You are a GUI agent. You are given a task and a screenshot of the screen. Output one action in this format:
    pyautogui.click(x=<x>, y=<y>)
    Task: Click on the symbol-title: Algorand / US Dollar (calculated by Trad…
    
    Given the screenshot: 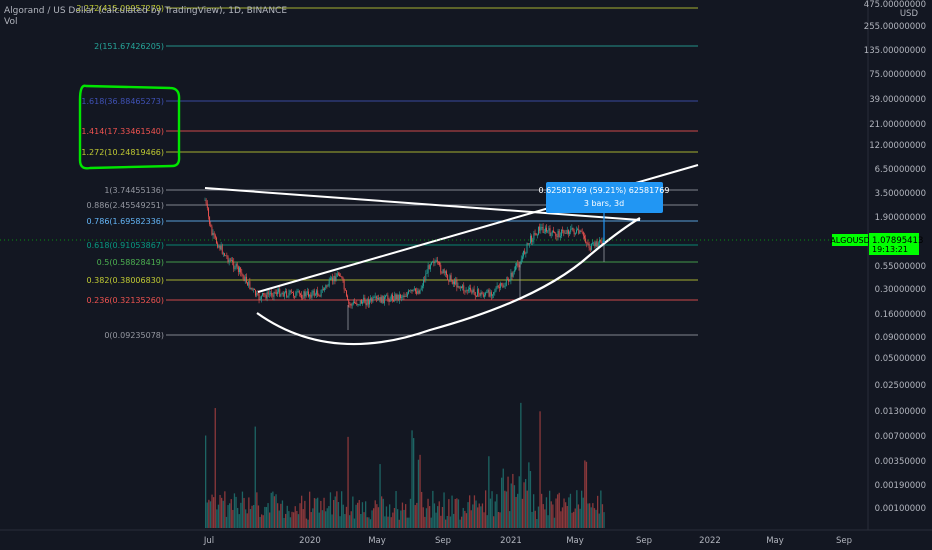 What is the action you would take?
    pyautogui.click(x=146, y=11)
    